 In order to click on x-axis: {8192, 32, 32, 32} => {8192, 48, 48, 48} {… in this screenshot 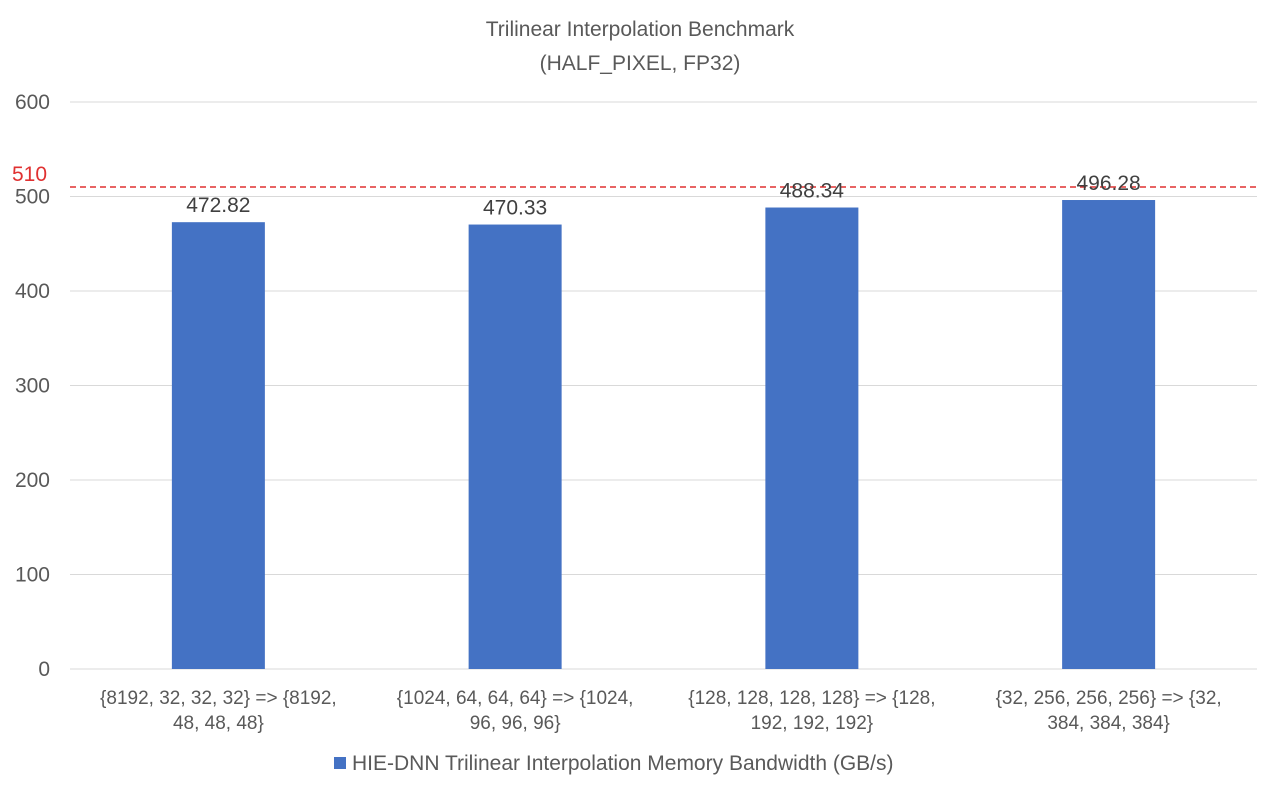, I will do `click(661, 711)`.